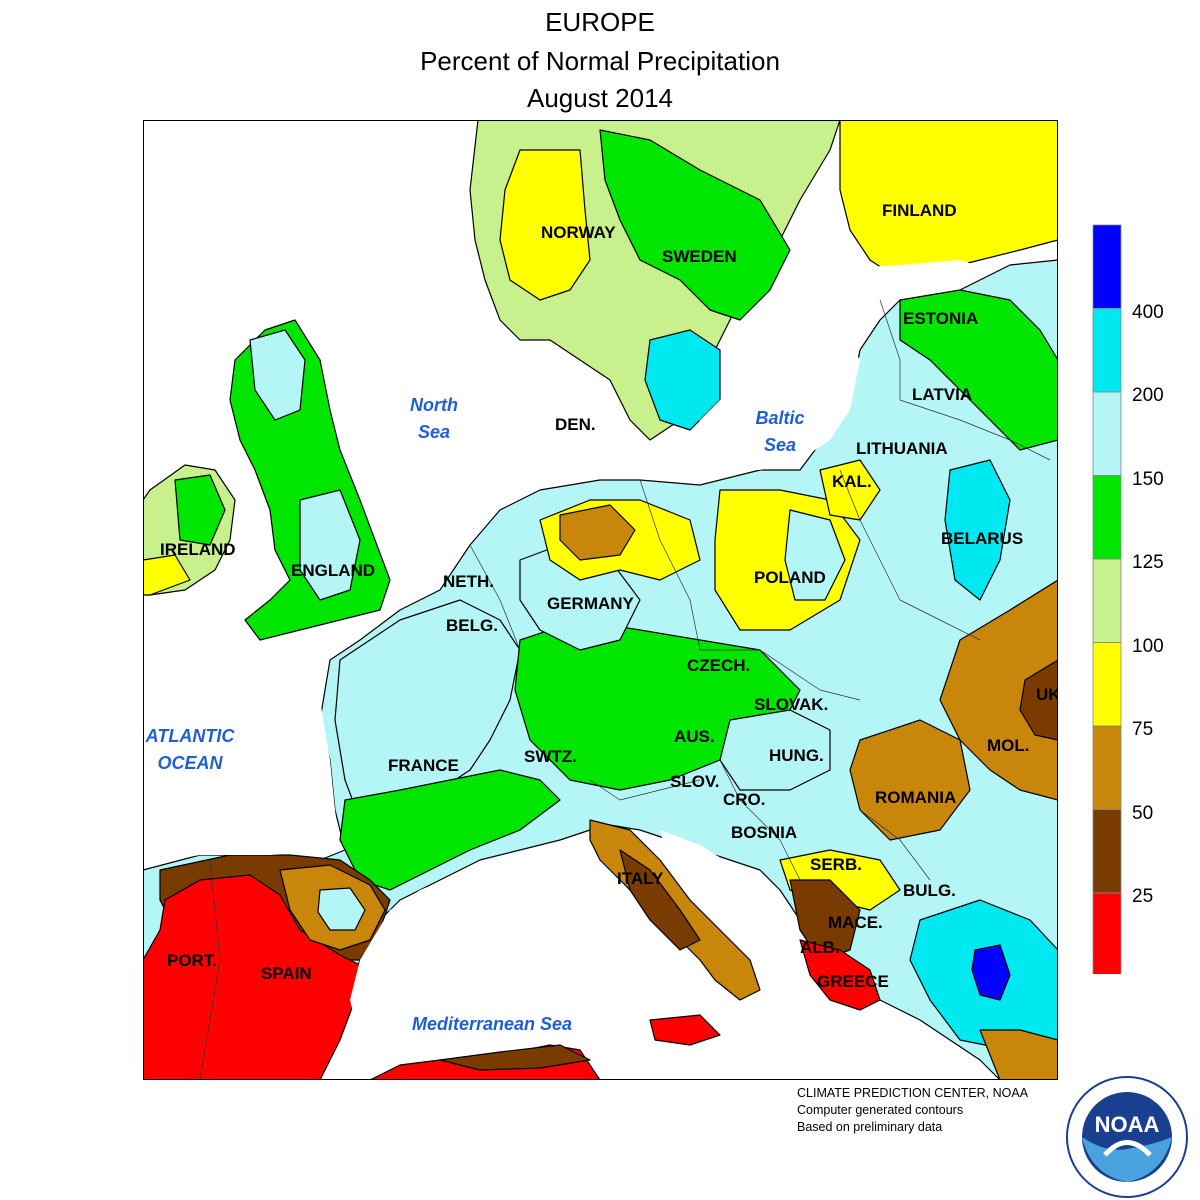  What do you see at coordinates (600, 61) in the screenshot?
I see `map-title-variable: Percent of Normal Precipitation` at bounding box center [600, 61].